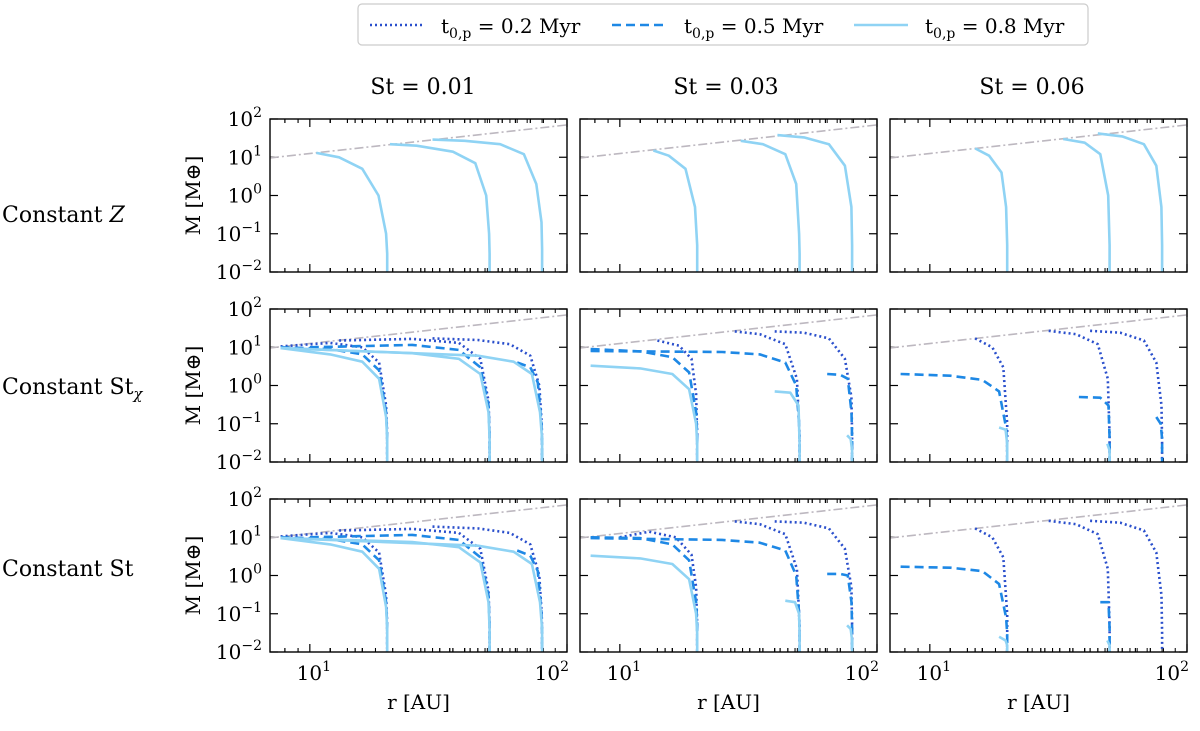 Image resolution: width=1200 pixels, height=731 pixels. I want to click on y-tick-label-1-base: 10, so click(228, 272).